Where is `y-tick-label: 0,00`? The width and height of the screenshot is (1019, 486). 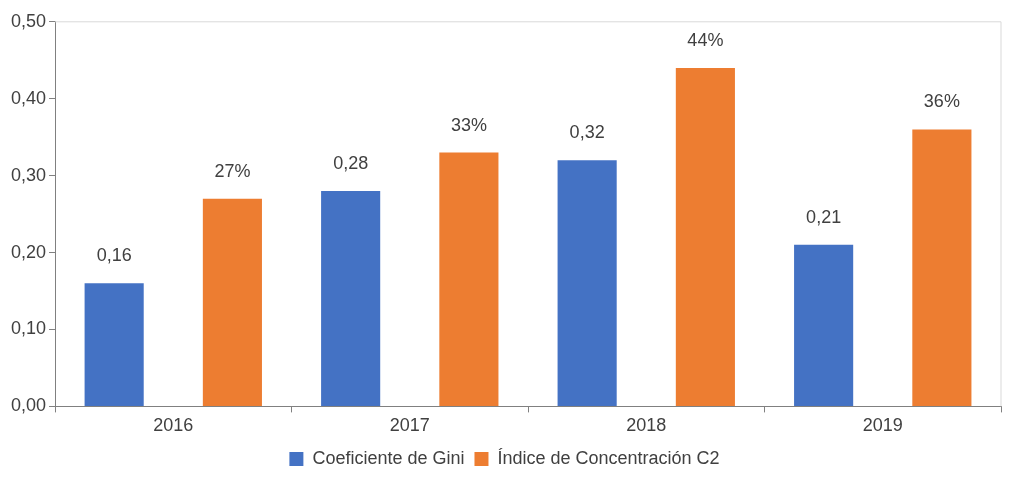
y-tick-label: 0,00 is located at coordinates (28, 405).